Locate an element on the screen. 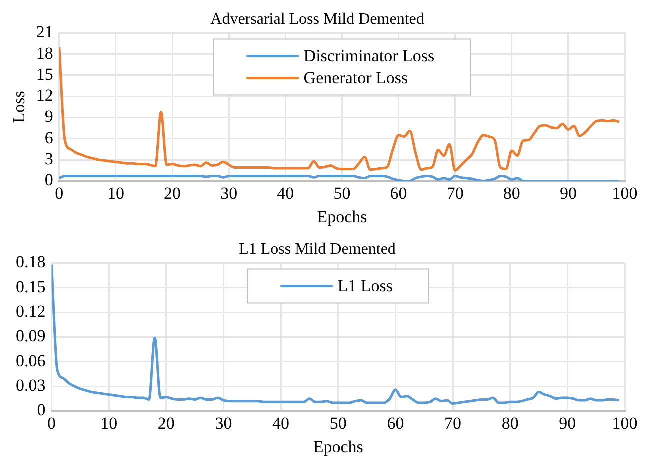 The height and width of the screenshot is (466, 651). y-tick-label: 15 is located at coordinates (45, 74).